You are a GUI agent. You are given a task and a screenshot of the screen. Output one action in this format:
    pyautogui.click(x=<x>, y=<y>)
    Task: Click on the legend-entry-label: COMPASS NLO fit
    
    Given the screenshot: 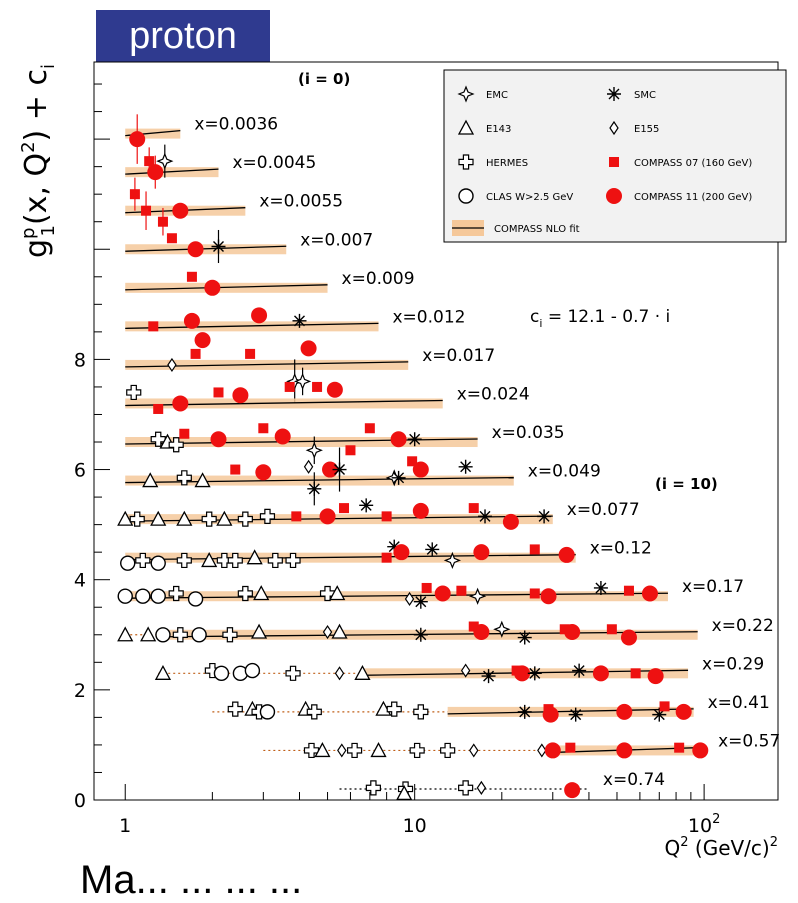 What is the action you would take?
    pyautogui.click(x=537, y=229)
    